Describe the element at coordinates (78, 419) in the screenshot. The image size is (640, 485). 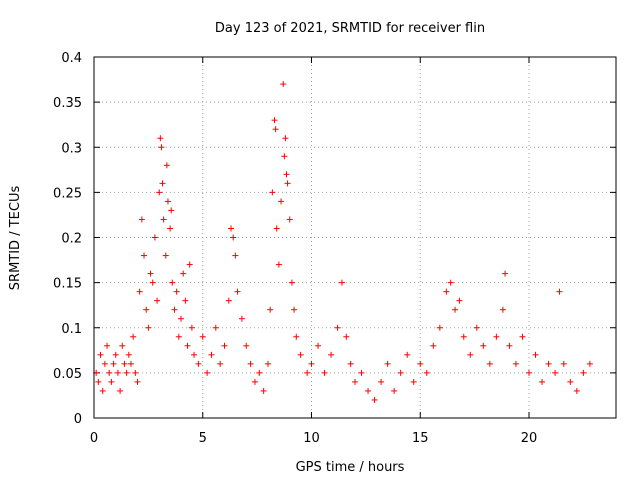
I see `y-tick-label: 0` at that location.